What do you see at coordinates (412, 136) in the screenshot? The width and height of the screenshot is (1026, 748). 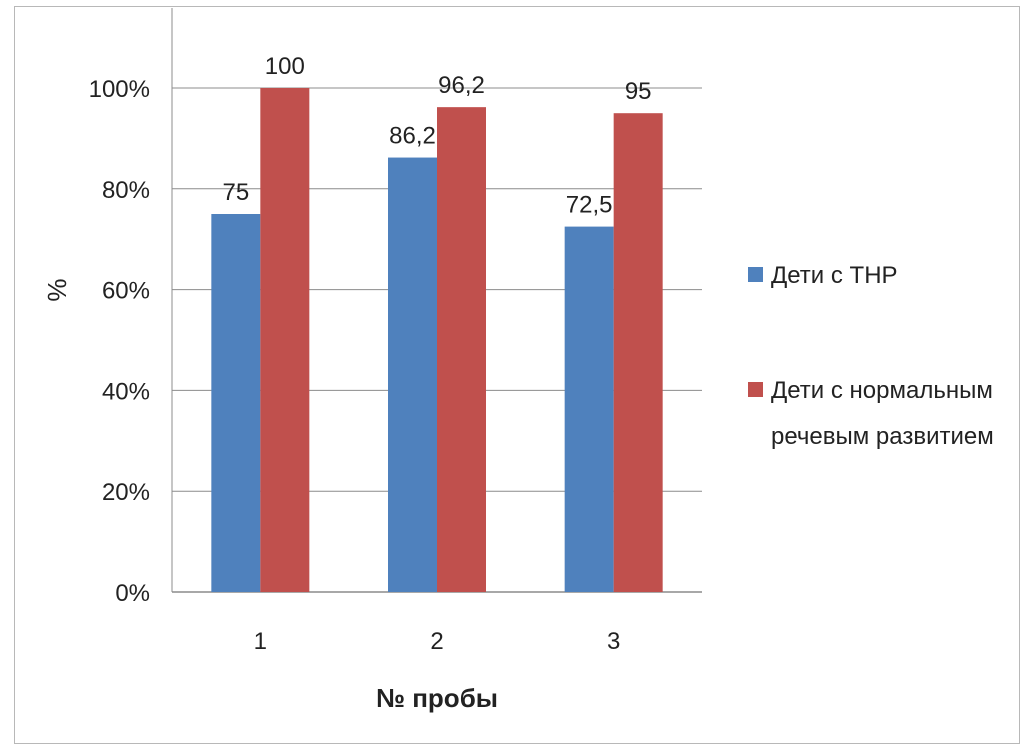 I see `data-label: 86,2` at bounding box center [412, 136].